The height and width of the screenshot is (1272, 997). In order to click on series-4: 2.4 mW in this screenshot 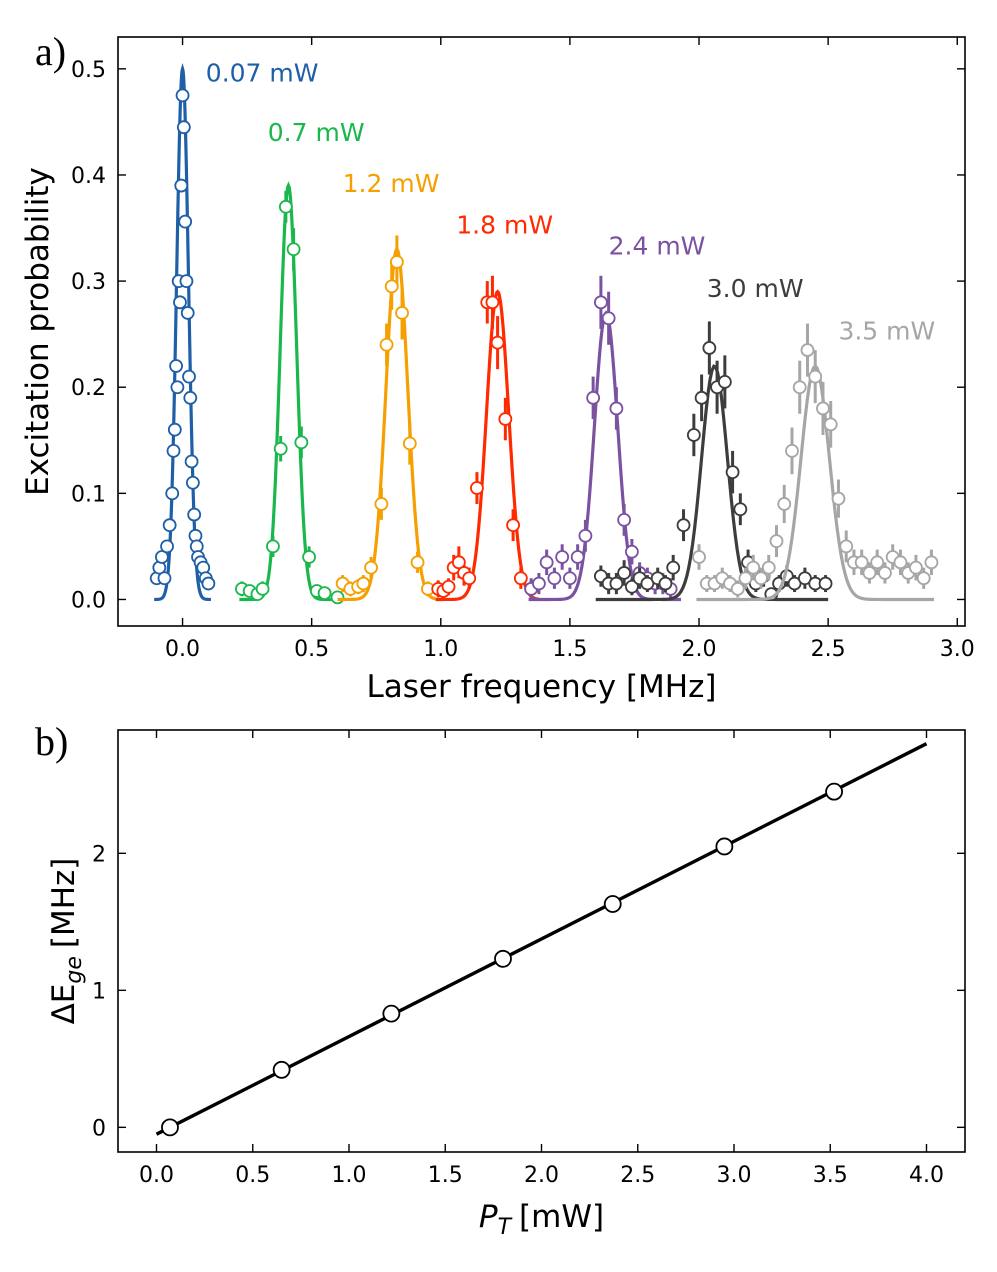, I will do `click(614, 417)`.